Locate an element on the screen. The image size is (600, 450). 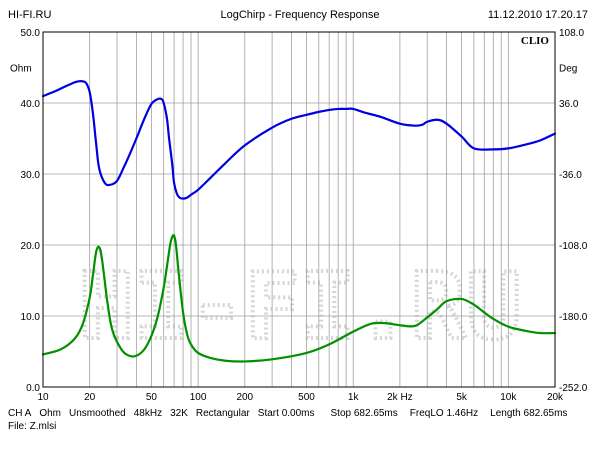
footer-smoothing: Unsmoothed is located at coordinates (97, 413).